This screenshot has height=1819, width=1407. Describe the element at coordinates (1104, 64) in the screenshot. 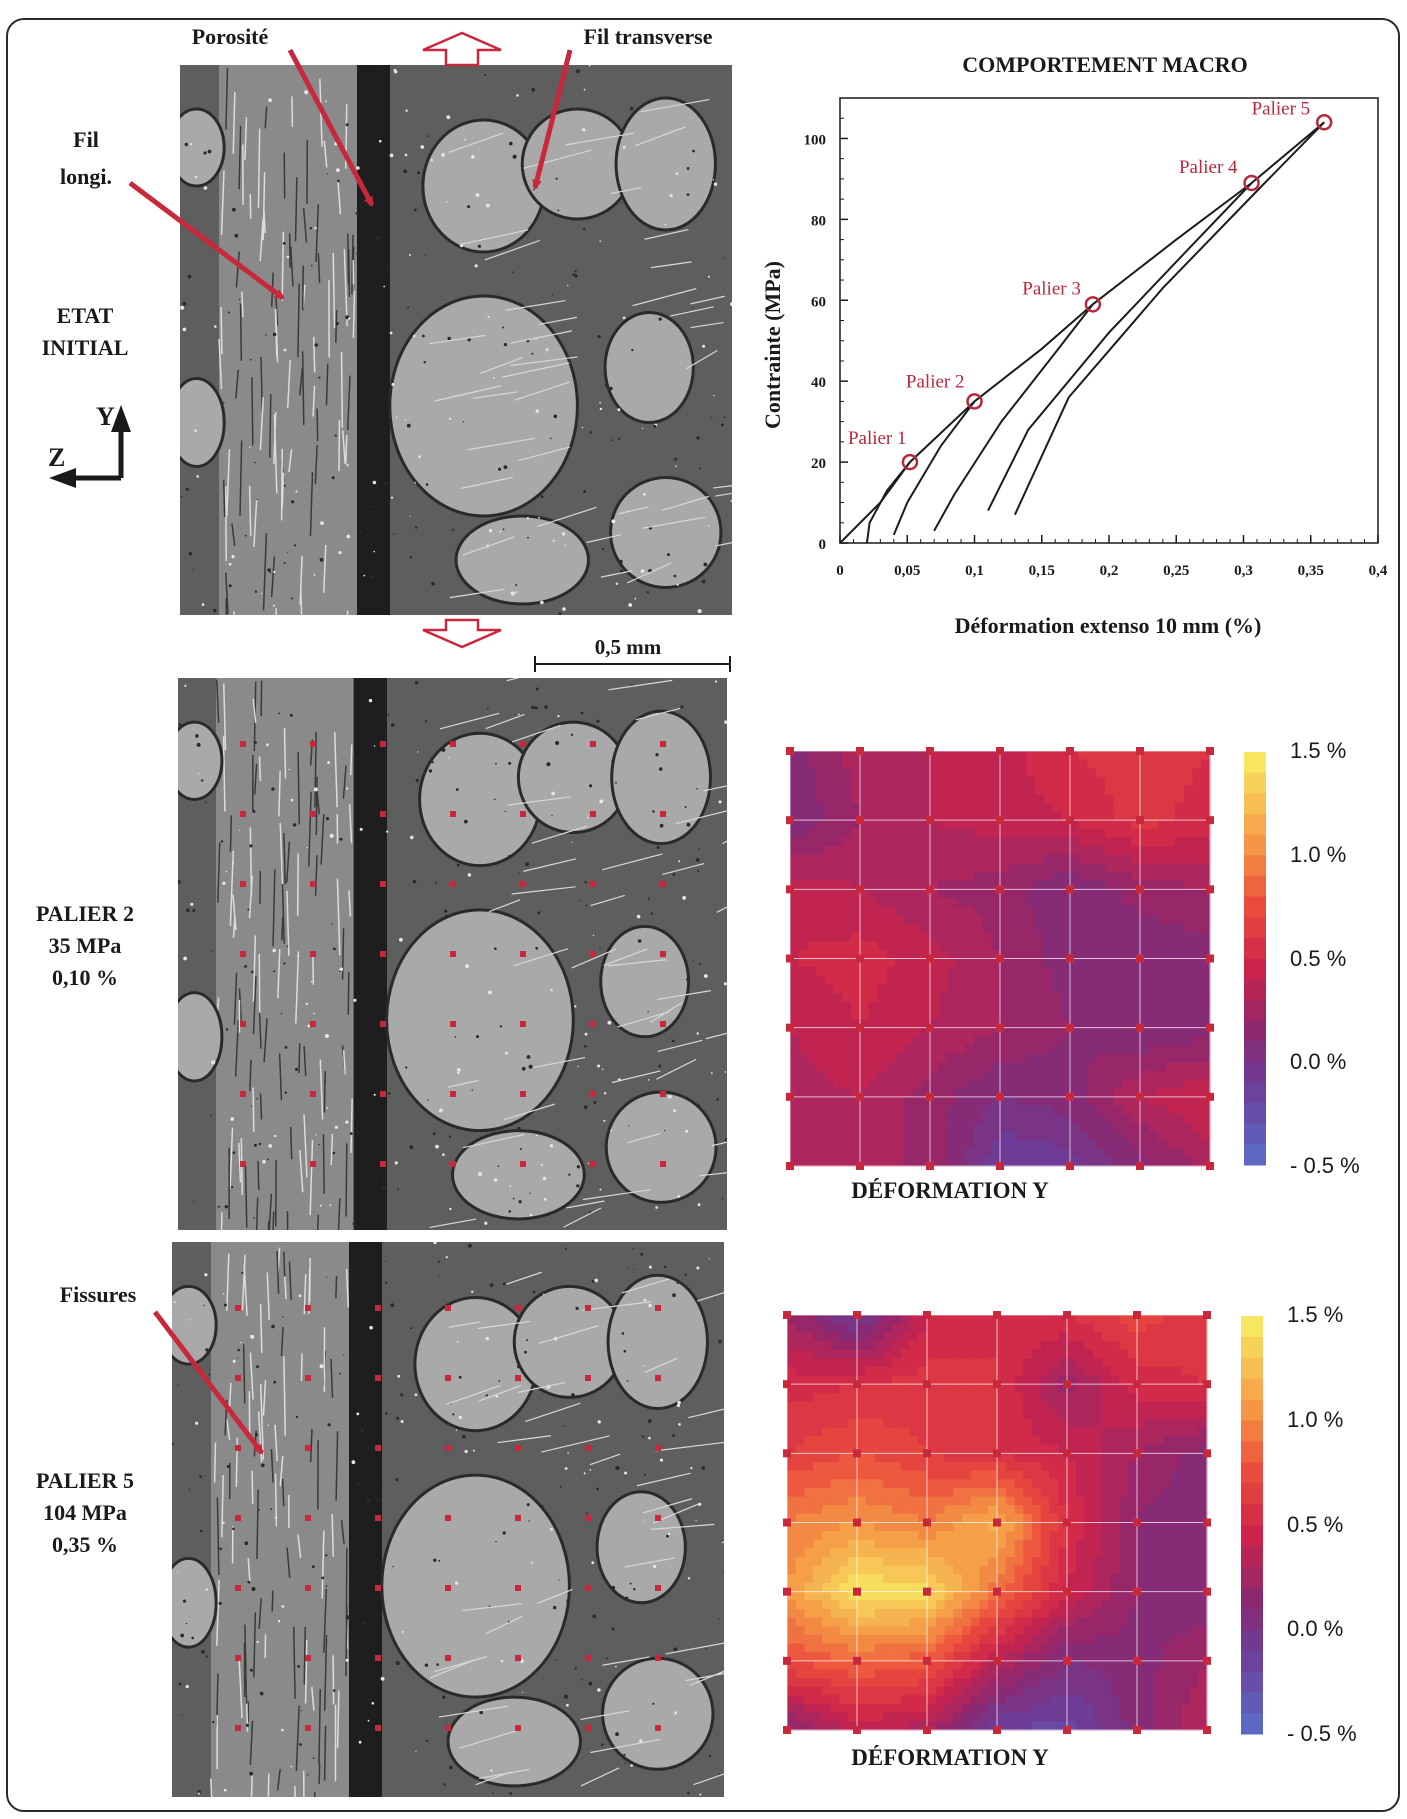

I see `chart-title: COMPORTEMENT MACRO` at that location.